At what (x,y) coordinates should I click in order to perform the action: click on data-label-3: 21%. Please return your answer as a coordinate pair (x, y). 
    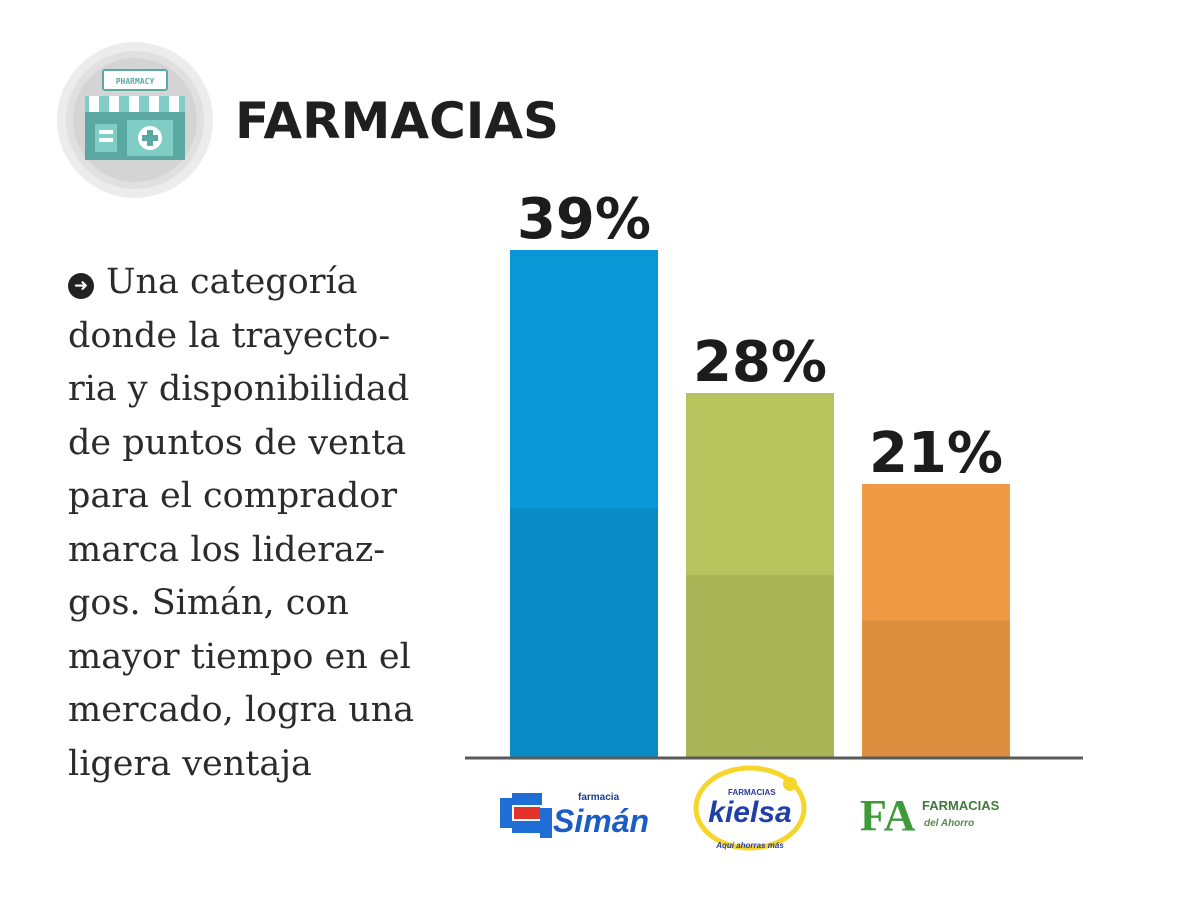
    Looking at the image, I should click on (936, 453).